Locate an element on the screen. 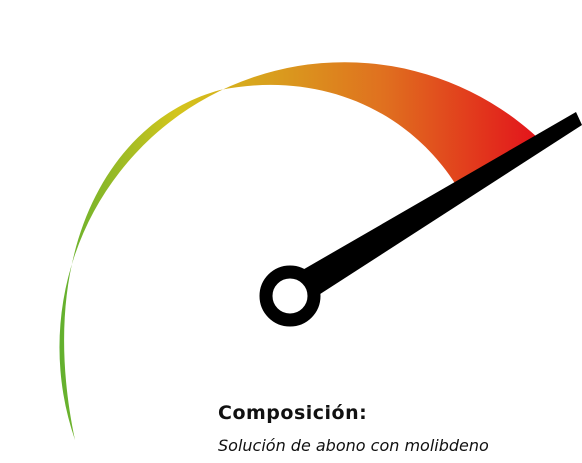 The image size is (582, 463). description: Solución de abono con molibdeno is located at coordinates (353, 445).